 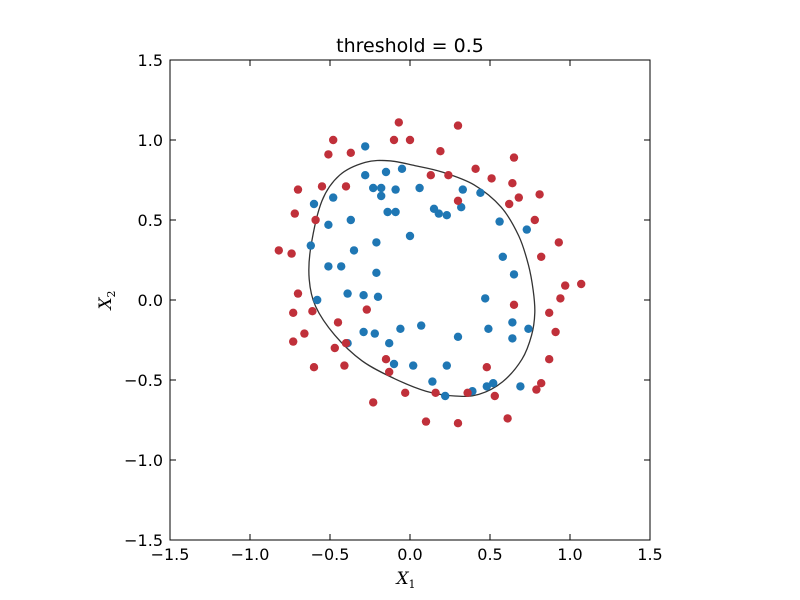 I want to click on decision-boundary-curve, so click(x=422, y=278).